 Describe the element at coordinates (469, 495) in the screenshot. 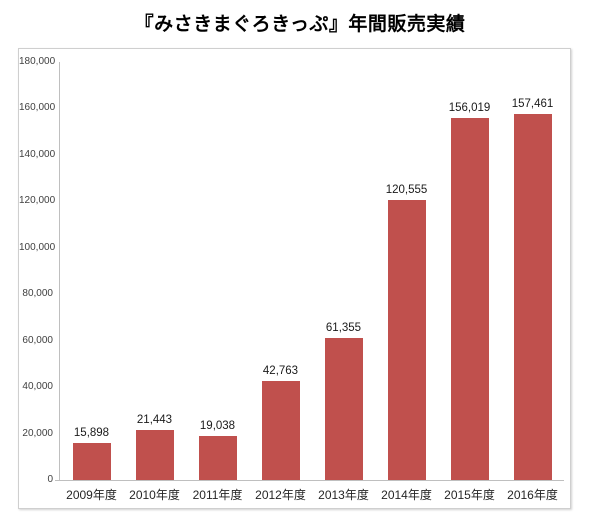

I see `x-category-label-2015: 2015年度` at that location.